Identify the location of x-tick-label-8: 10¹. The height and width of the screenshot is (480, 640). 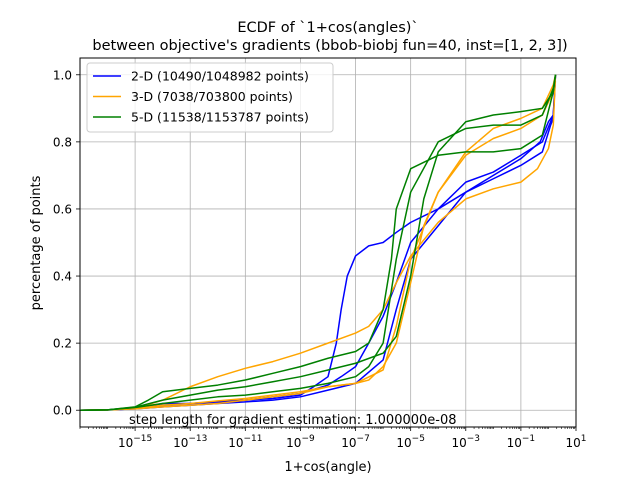
(575, 442).